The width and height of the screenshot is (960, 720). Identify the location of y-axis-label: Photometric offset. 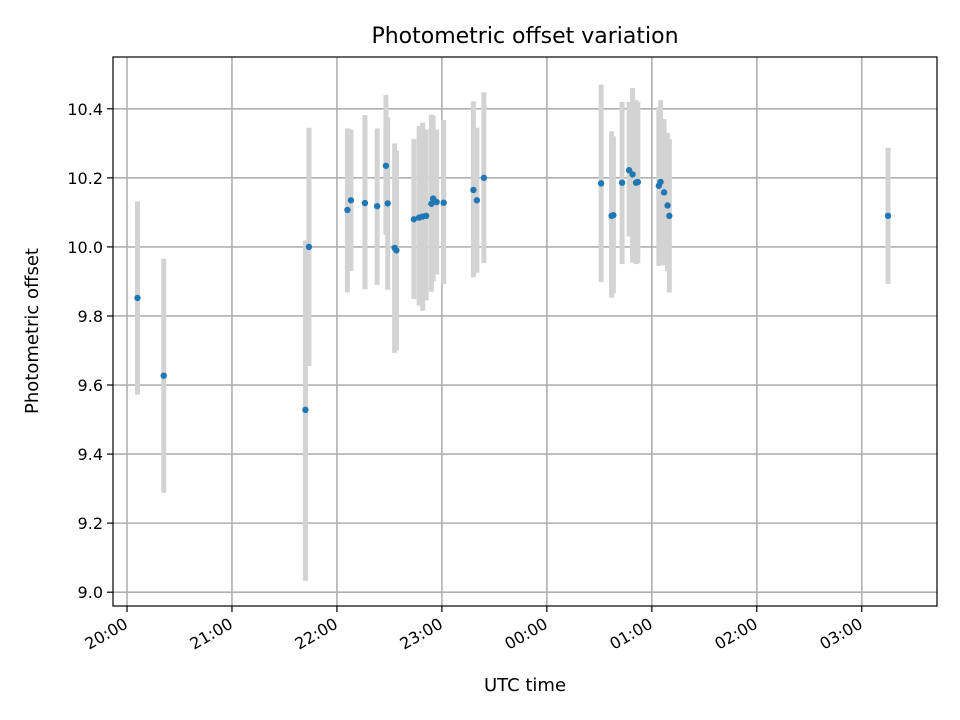
(32, 331).